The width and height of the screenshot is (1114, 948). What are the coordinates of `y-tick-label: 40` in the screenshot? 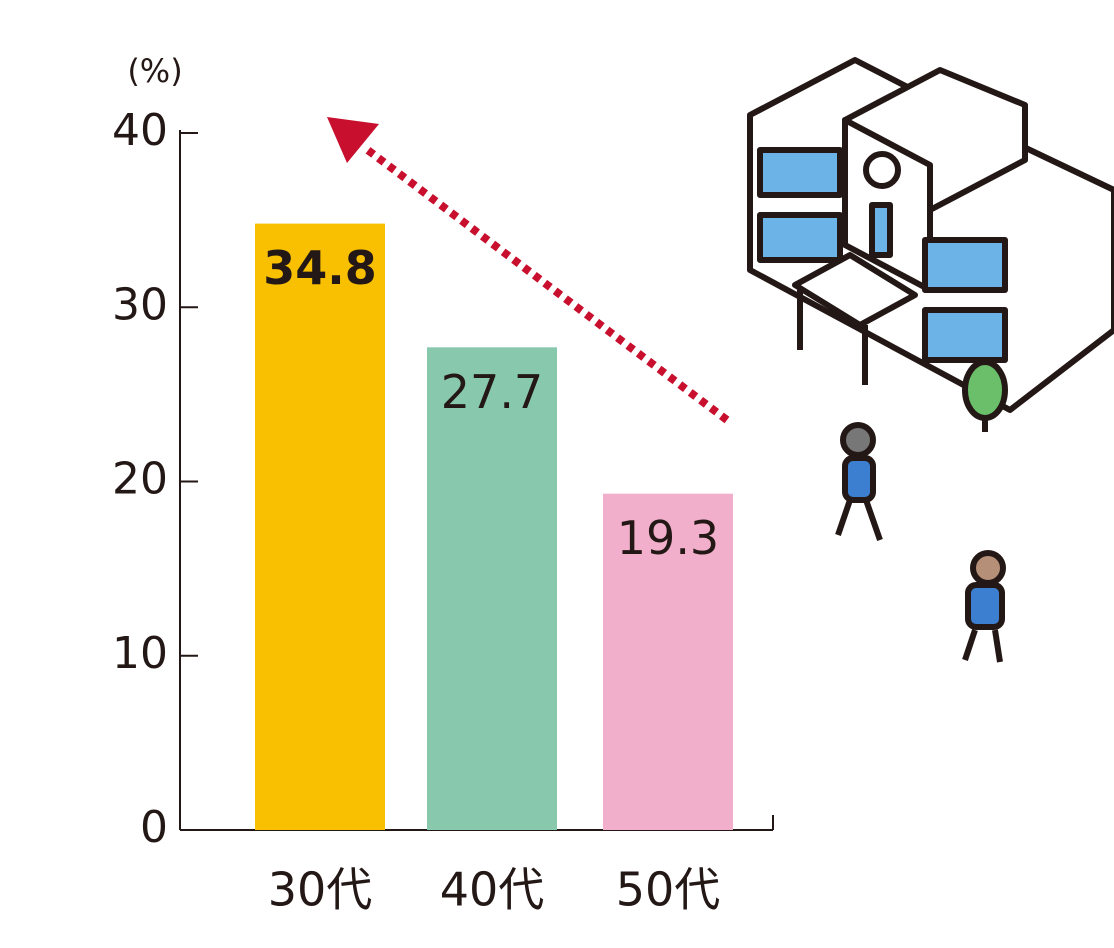 It's located at (140, 130).